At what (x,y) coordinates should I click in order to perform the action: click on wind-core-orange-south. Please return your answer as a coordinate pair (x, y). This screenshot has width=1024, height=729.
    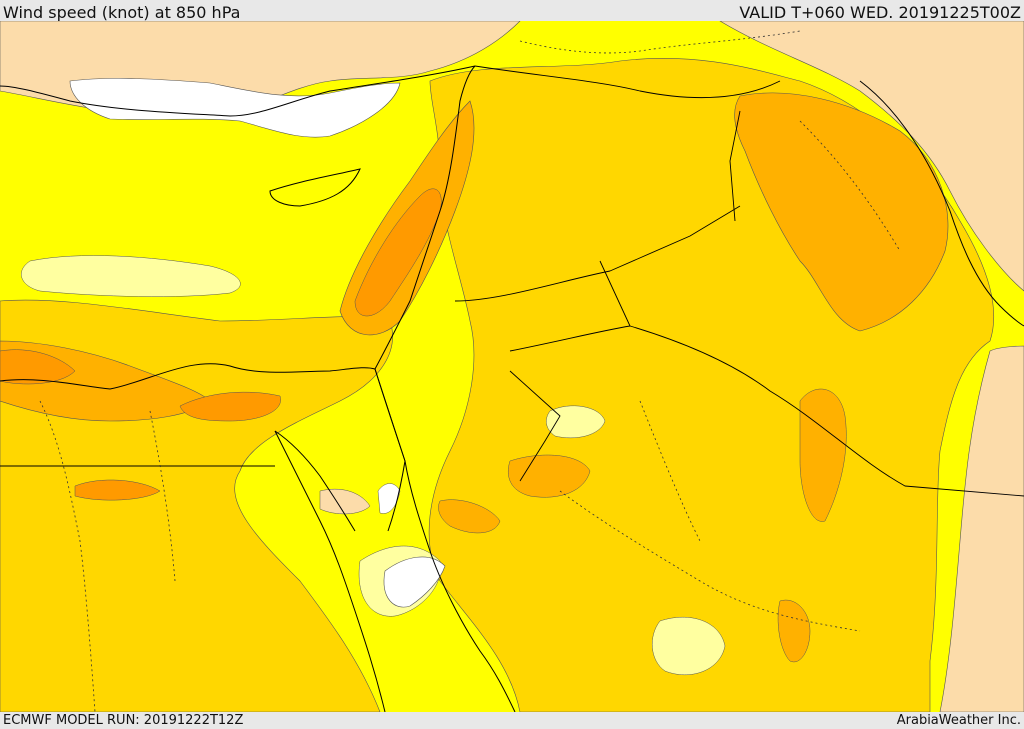
    Looking at the image, I should click on (794, 631).